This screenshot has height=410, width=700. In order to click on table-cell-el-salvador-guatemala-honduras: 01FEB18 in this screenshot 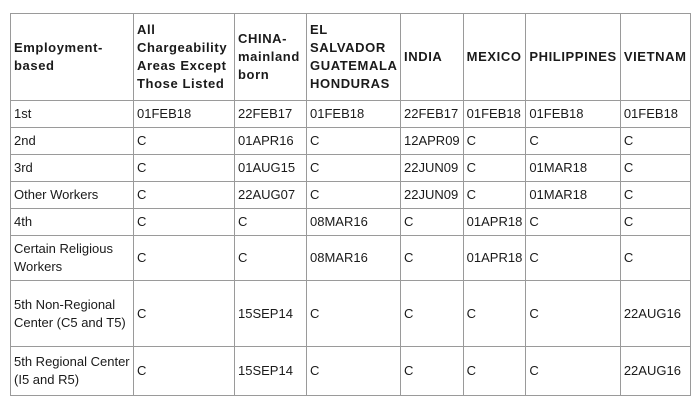, I will do `click(353, 114)`.